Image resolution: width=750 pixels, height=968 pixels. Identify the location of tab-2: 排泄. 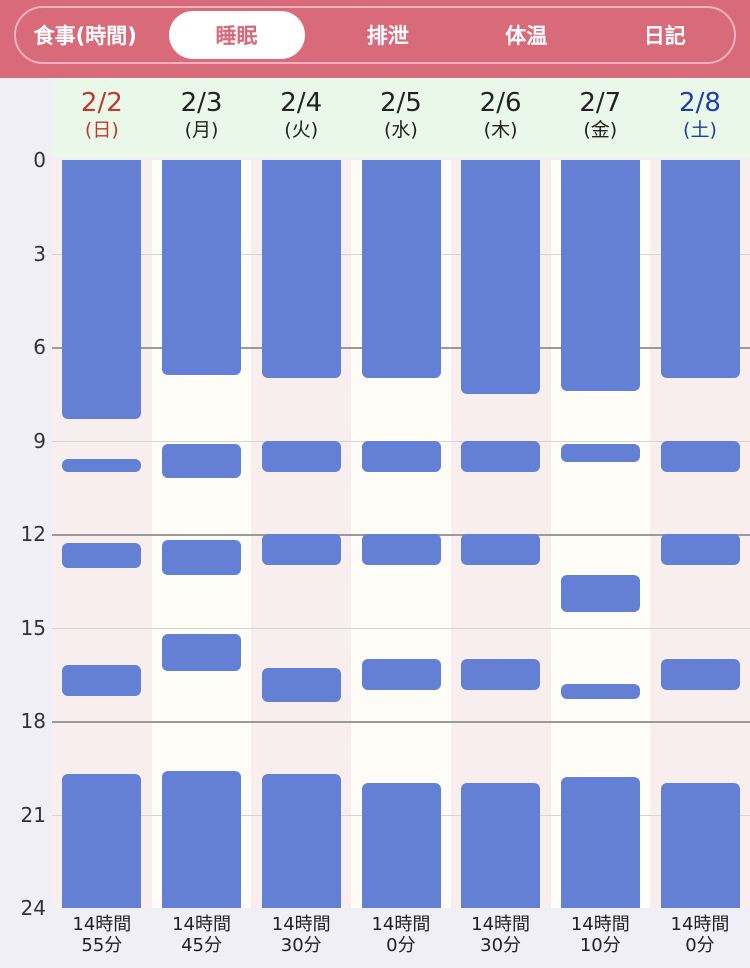
(387, 36).